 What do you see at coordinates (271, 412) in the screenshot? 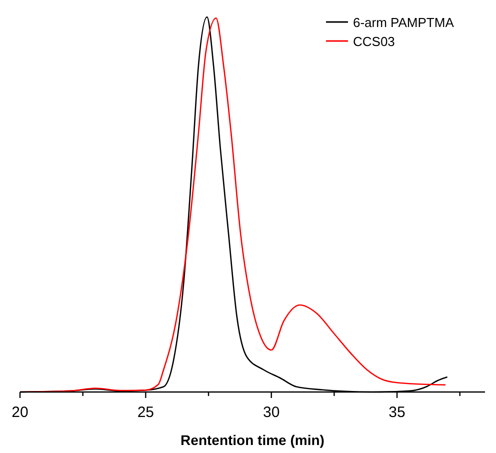
I see `x-tick-label: 30` at bounding box center [271, 412].